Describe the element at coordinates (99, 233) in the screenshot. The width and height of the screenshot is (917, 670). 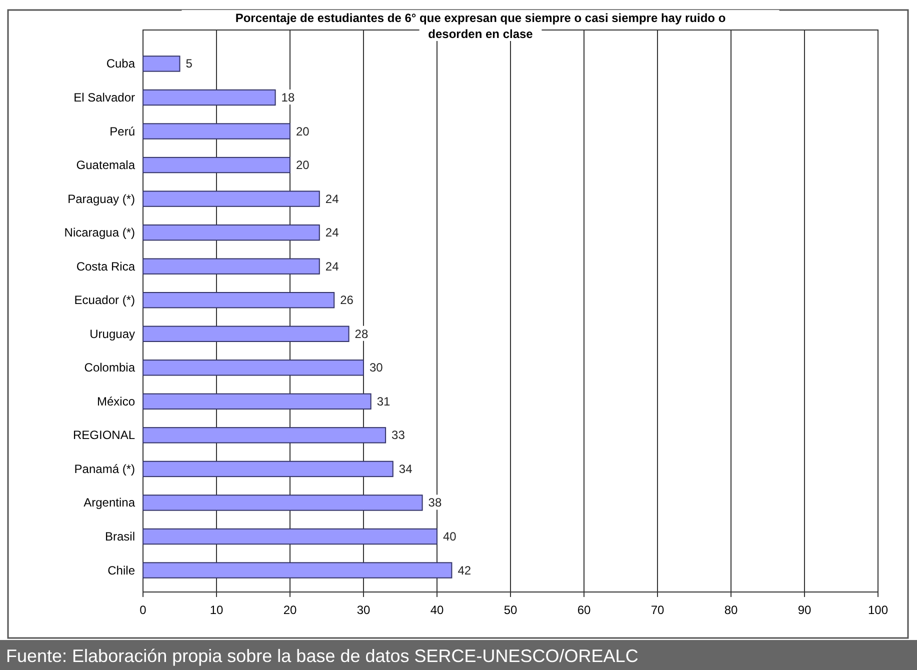
I see `y-tick-label: Nicaragua (*)` at that location.